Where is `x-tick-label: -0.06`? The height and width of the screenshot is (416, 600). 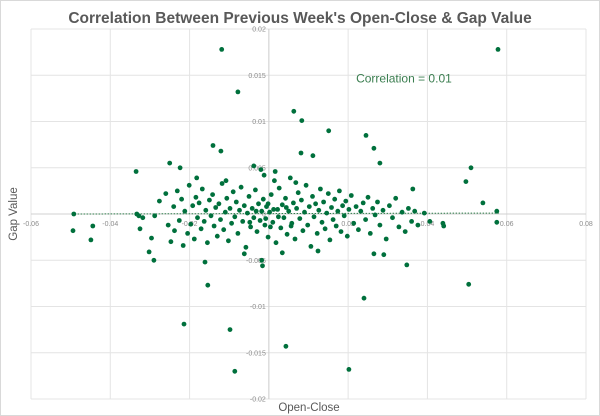 x-tick-label: -0.06 is located at coordinates (31, 224).